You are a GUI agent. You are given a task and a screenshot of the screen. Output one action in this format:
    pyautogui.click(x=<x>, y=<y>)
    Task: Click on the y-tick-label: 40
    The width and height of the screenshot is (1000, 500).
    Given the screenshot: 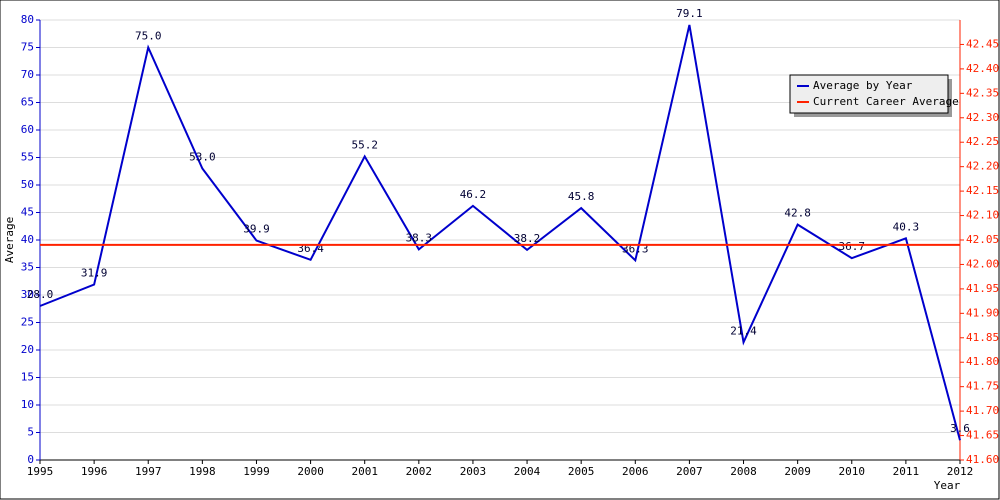 What is the action you would take?
    pyautogui.click(x=27, y=239)
    